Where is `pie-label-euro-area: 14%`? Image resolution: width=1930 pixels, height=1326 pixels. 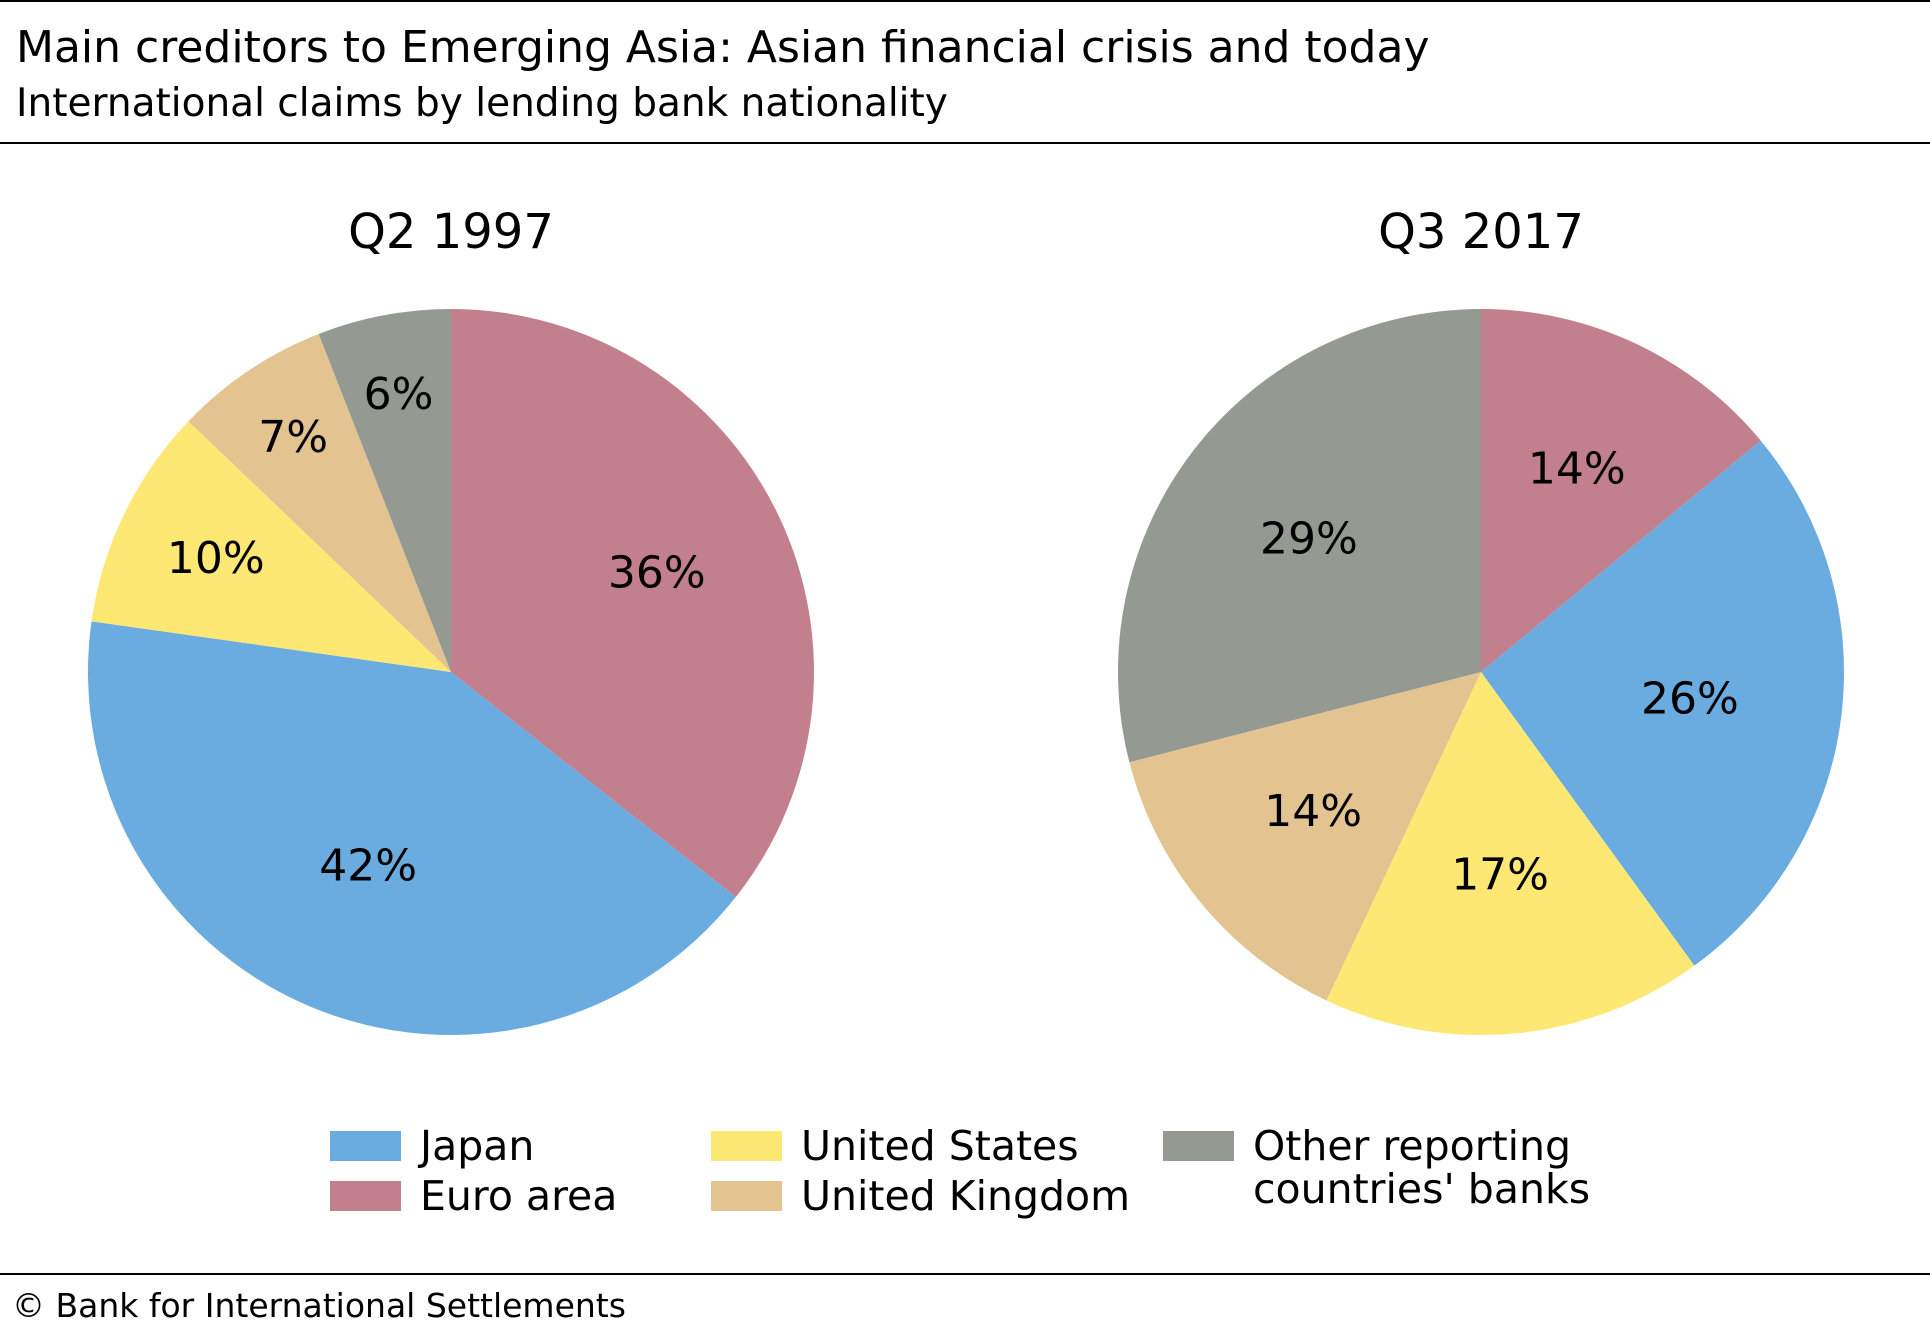 pie-label-euro-area: 14% is located at coordinates (1577, 468).